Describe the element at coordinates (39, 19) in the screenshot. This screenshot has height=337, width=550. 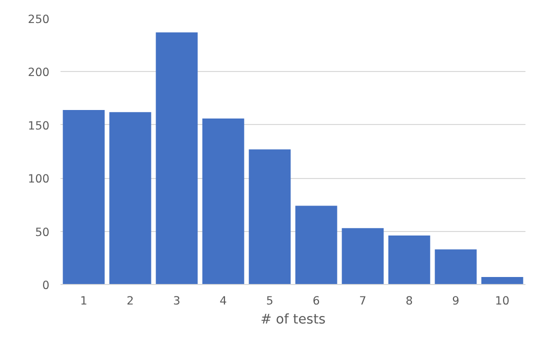
I see `y-tick-label: 250` at that location.